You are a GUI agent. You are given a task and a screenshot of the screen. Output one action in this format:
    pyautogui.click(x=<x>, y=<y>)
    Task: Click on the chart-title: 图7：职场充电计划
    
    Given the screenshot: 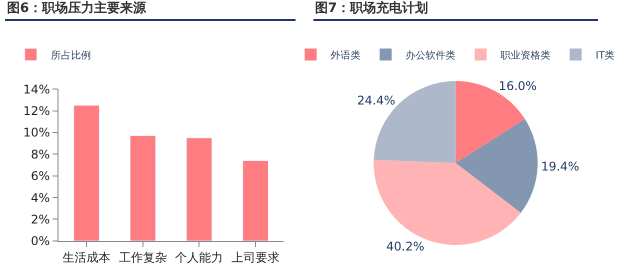 What is the action you would take?
    pyautogui.click(x=371, y=8)
    